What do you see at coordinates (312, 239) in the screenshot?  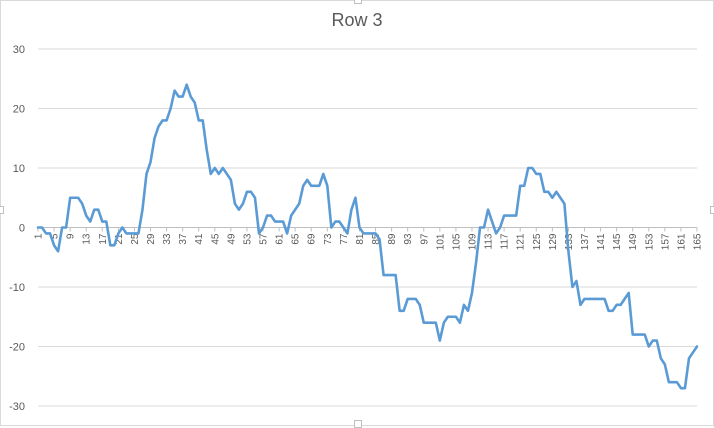 I see `x-tick-label: 69` at bounding box center [312, 239].